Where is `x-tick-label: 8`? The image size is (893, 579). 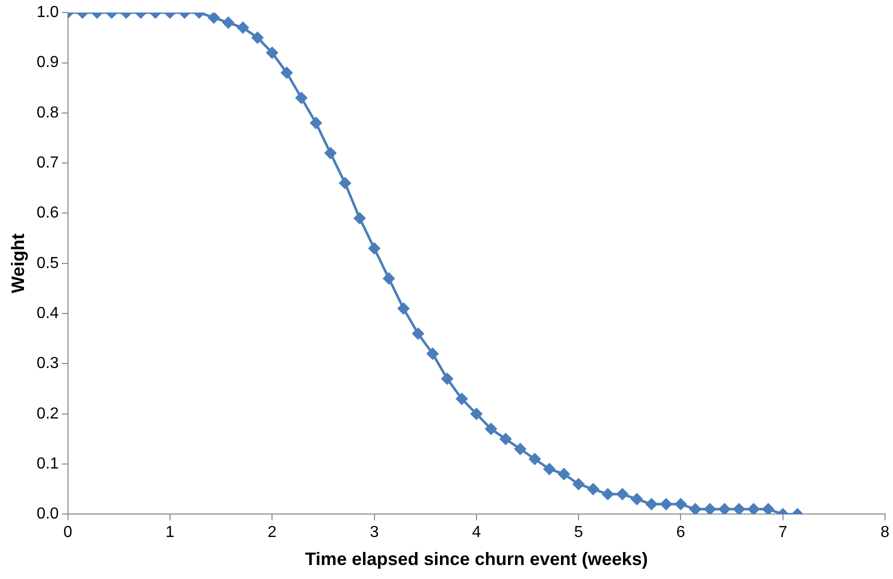
x-tick-label: 8 is located at coordinates (885, 533).